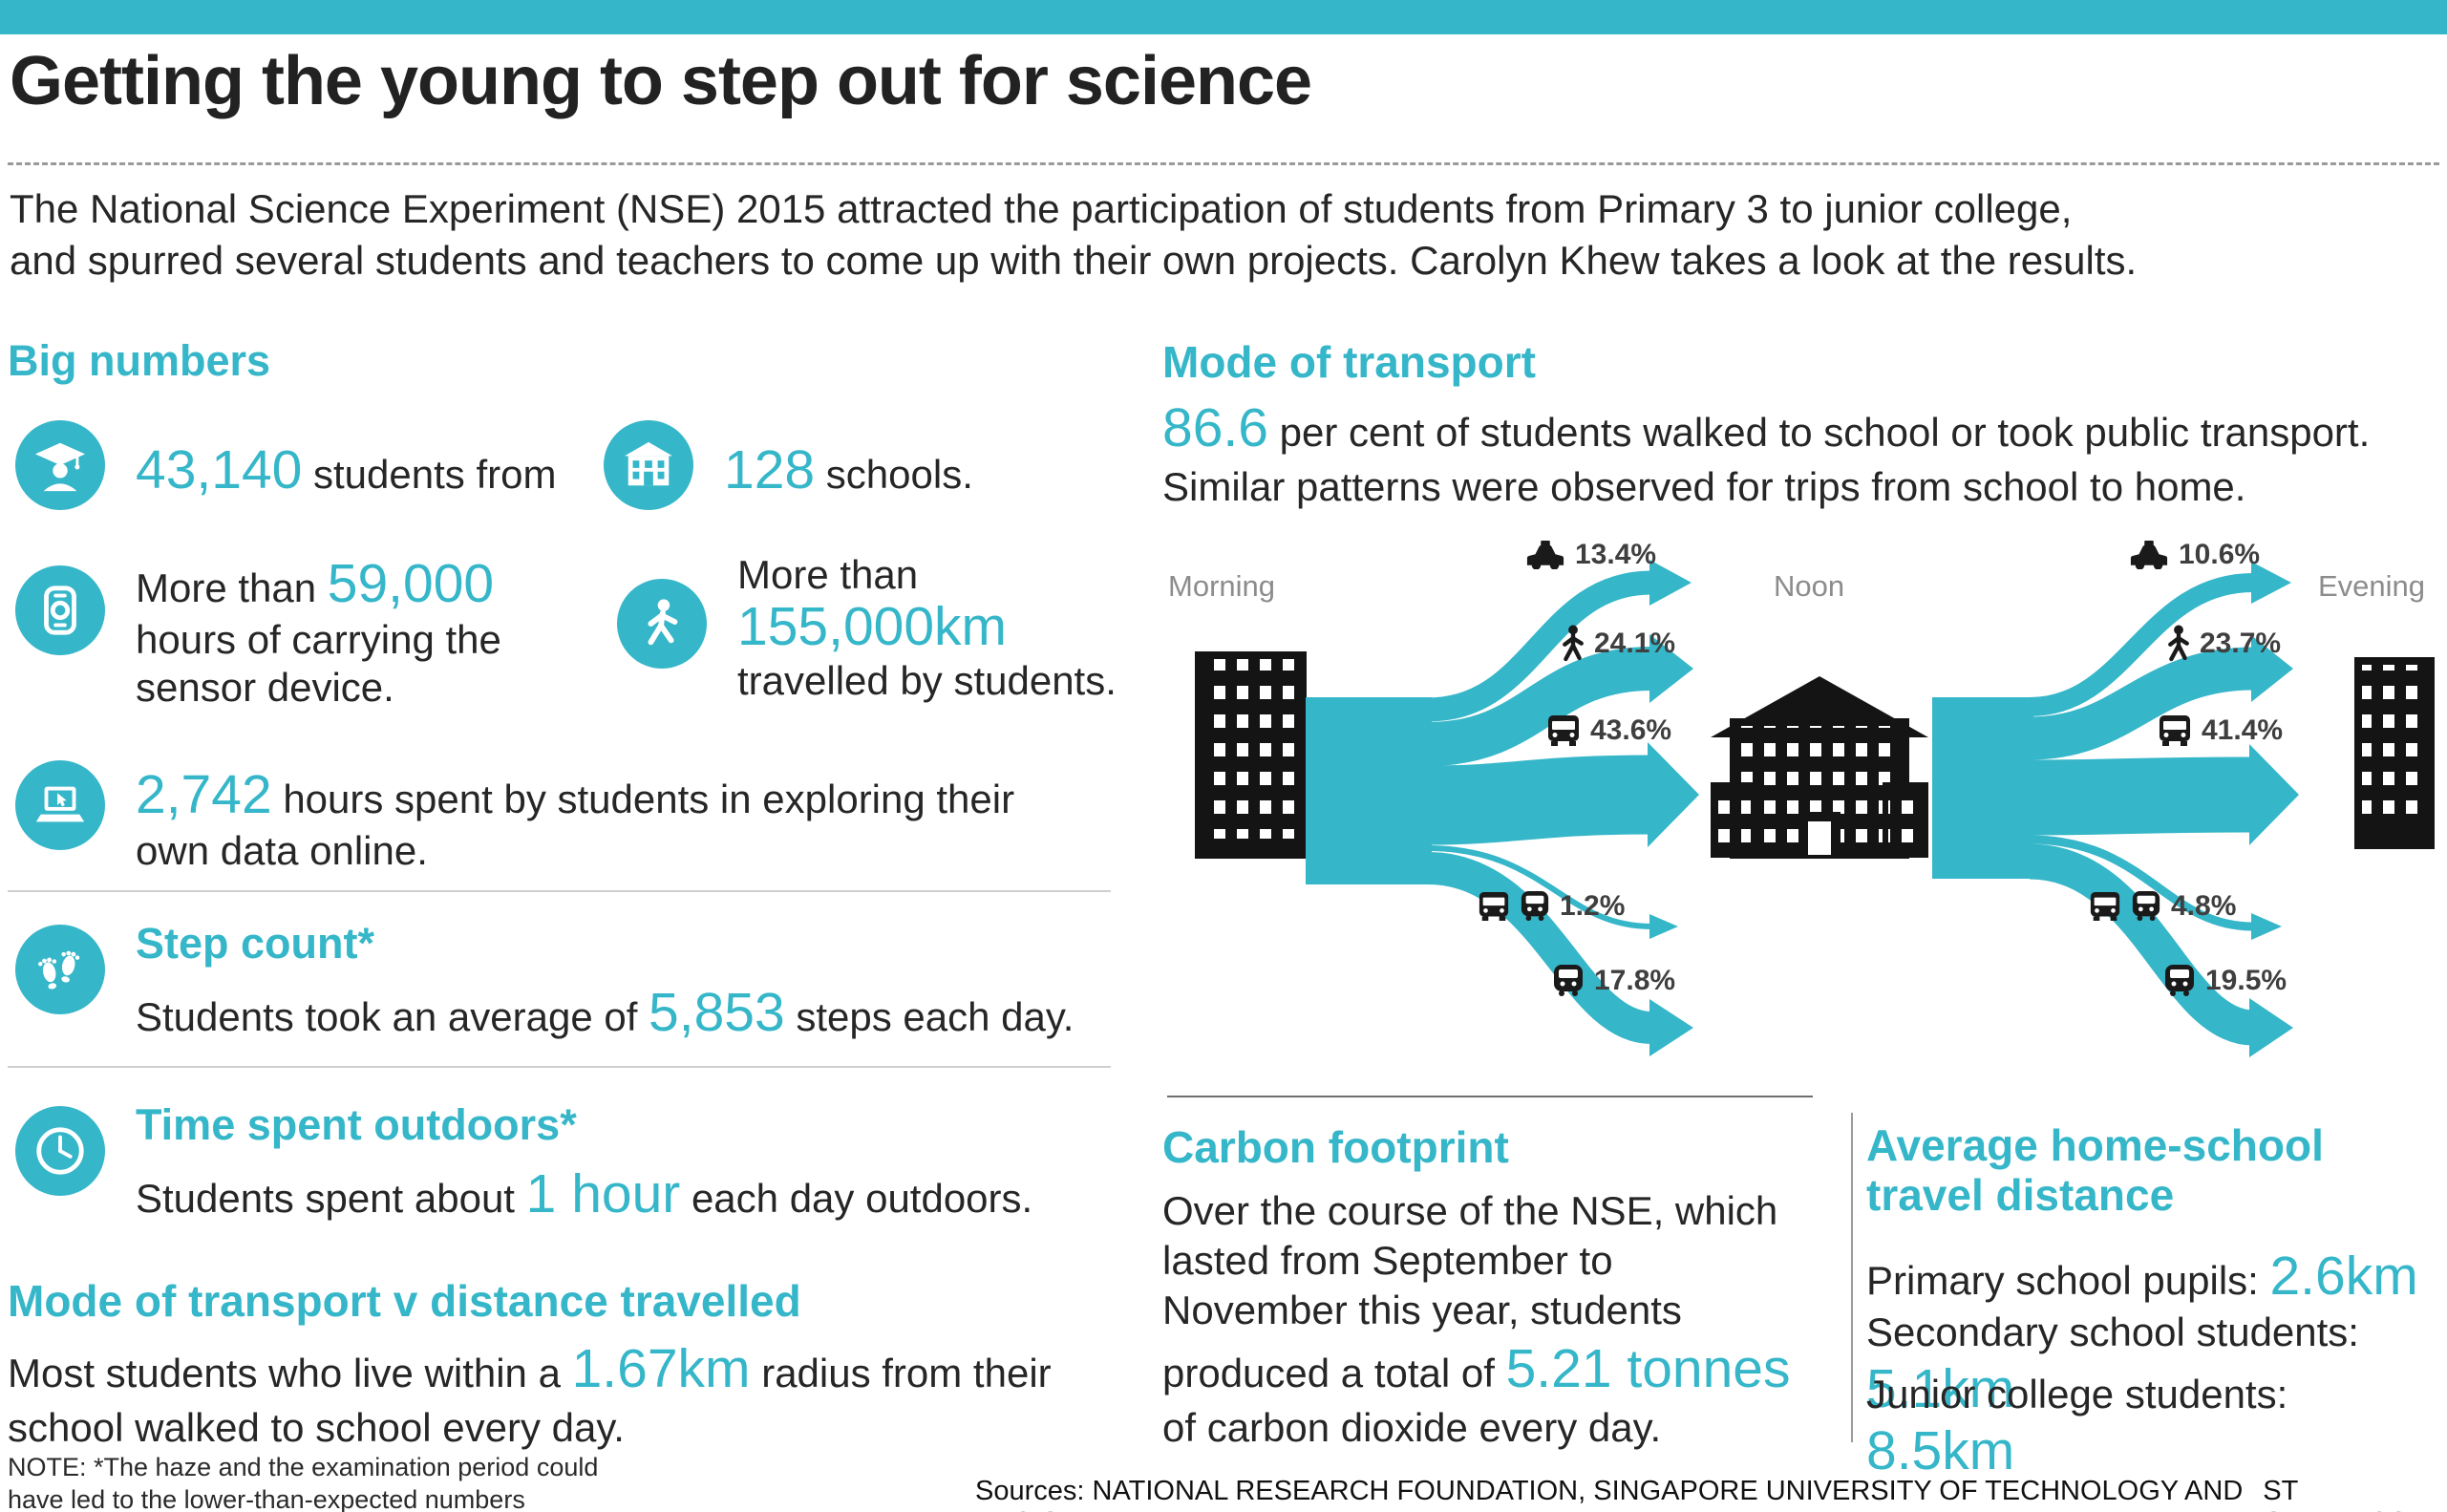  I want to click on step-count-before: Students took an average of, so click(387, 1016).